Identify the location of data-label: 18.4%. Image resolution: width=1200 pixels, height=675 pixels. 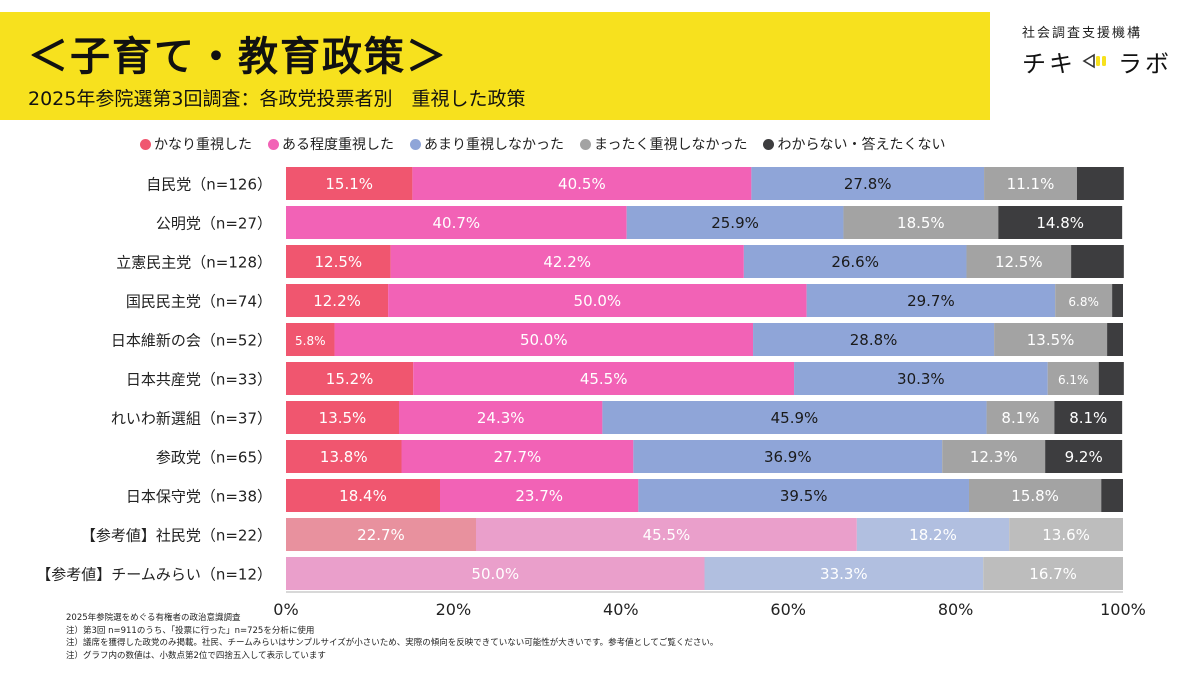
(363, 496).